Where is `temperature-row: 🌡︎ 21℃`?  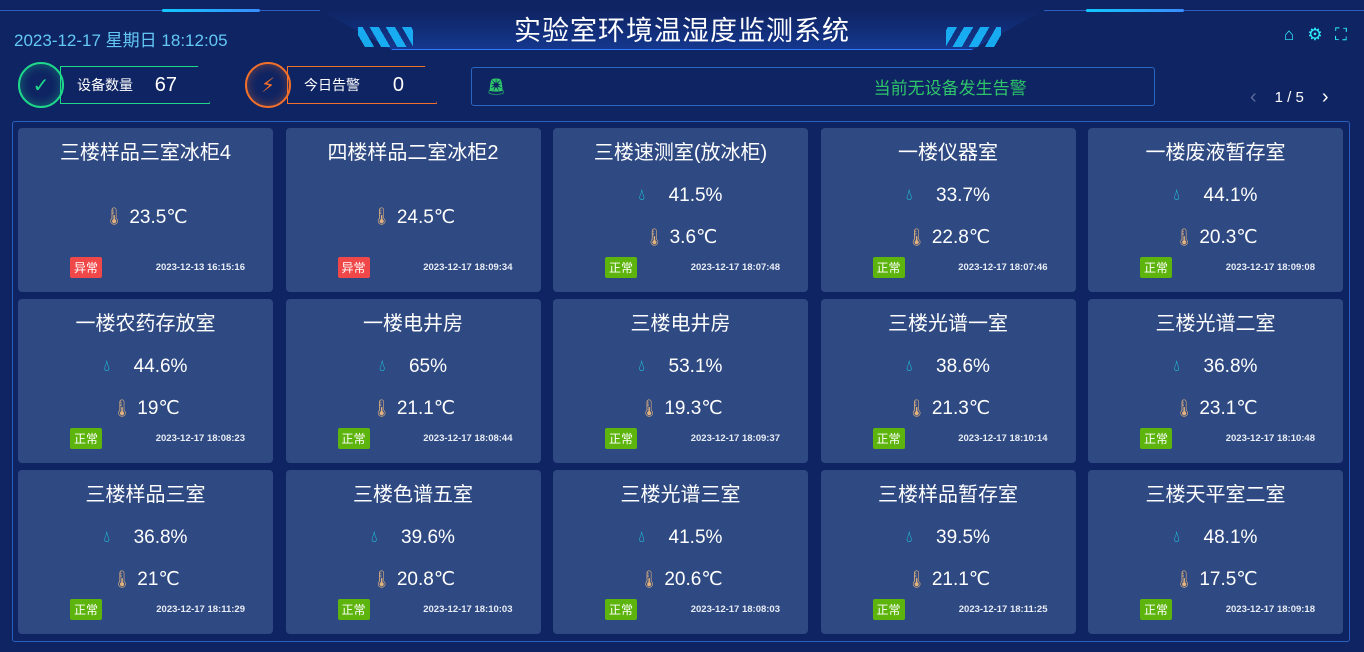
temperature-row: 🌡︎ 21℃ is located at coordinates (146, 579).